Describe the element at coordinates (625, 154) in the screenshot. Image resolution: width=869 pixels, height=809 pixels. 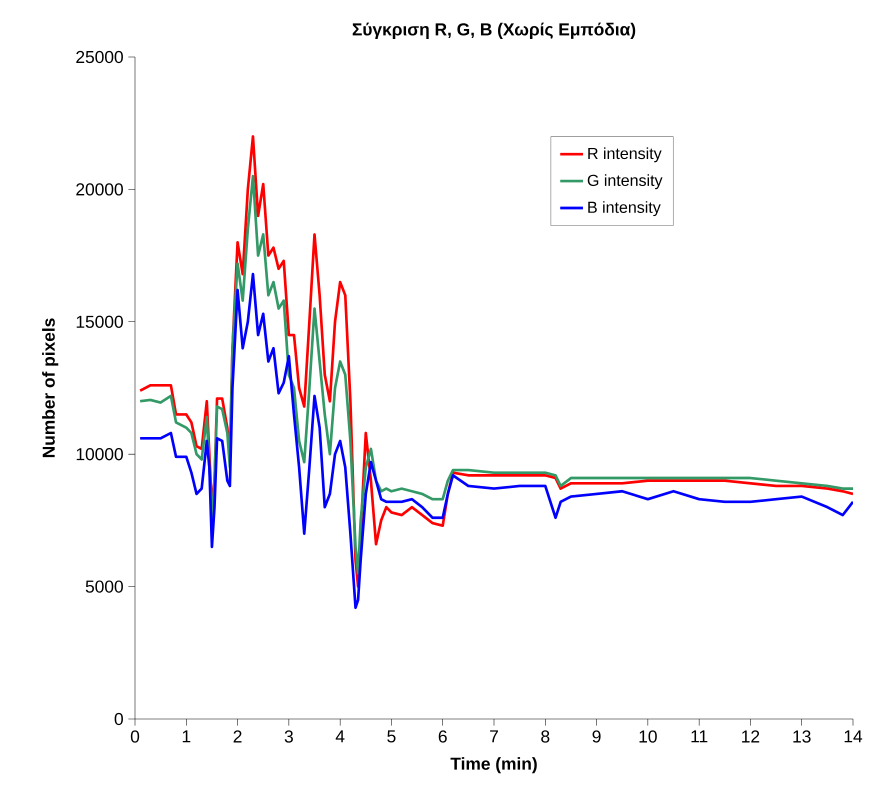
I see `legend-label: R intensity` at that location.